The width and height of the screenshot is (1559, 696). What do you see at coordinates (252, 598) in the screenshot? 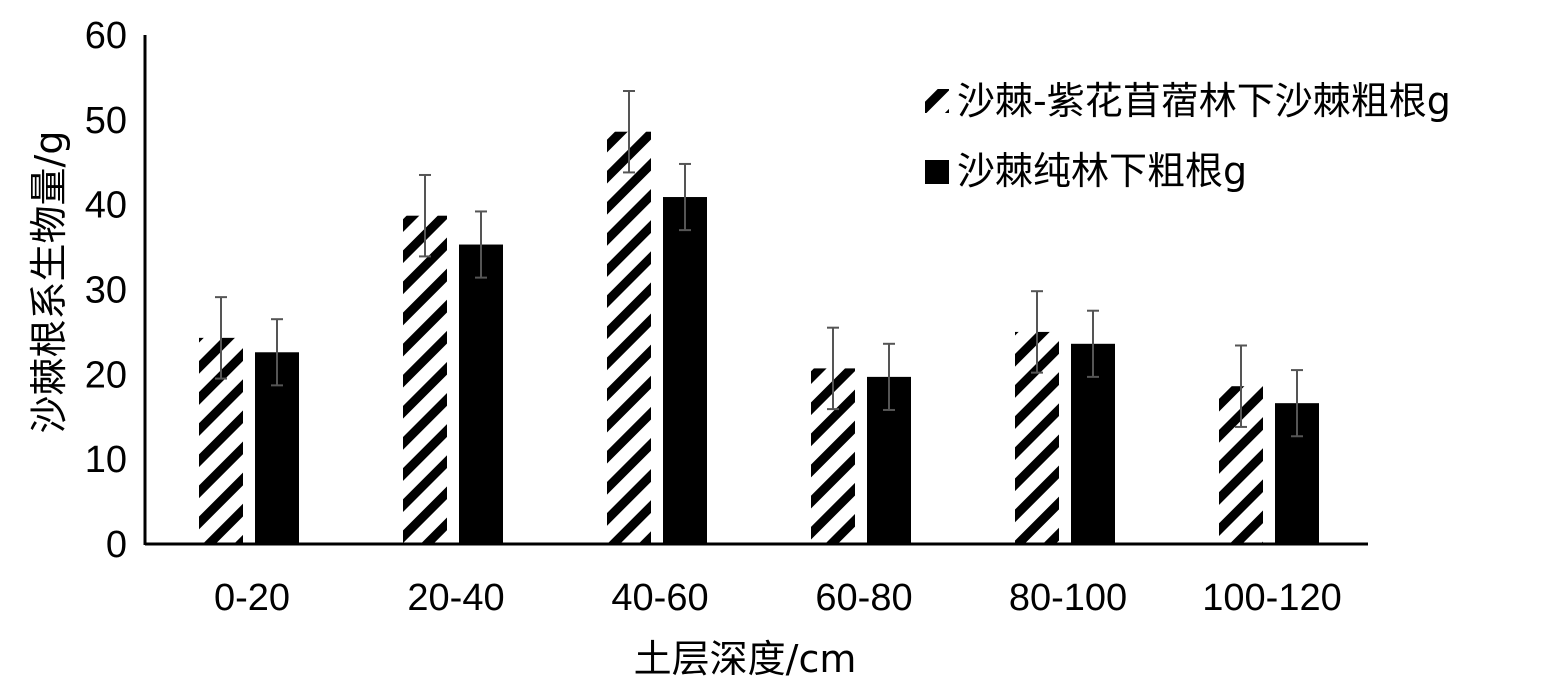
I see `x-tick-label: 0-20` at bounding box center [252, 598].